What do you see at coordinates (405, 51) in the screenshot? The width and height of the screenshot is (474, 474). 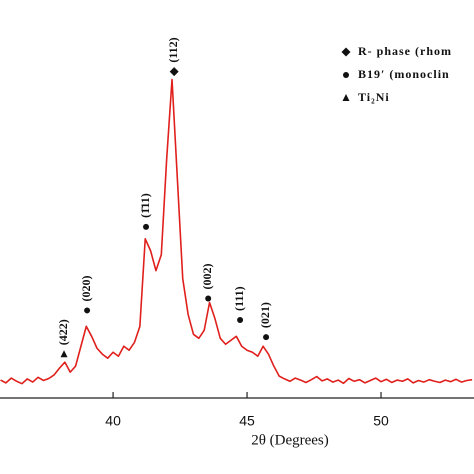 I see `legend-label: R- phase (rhom` at bounding box center [405, 51].